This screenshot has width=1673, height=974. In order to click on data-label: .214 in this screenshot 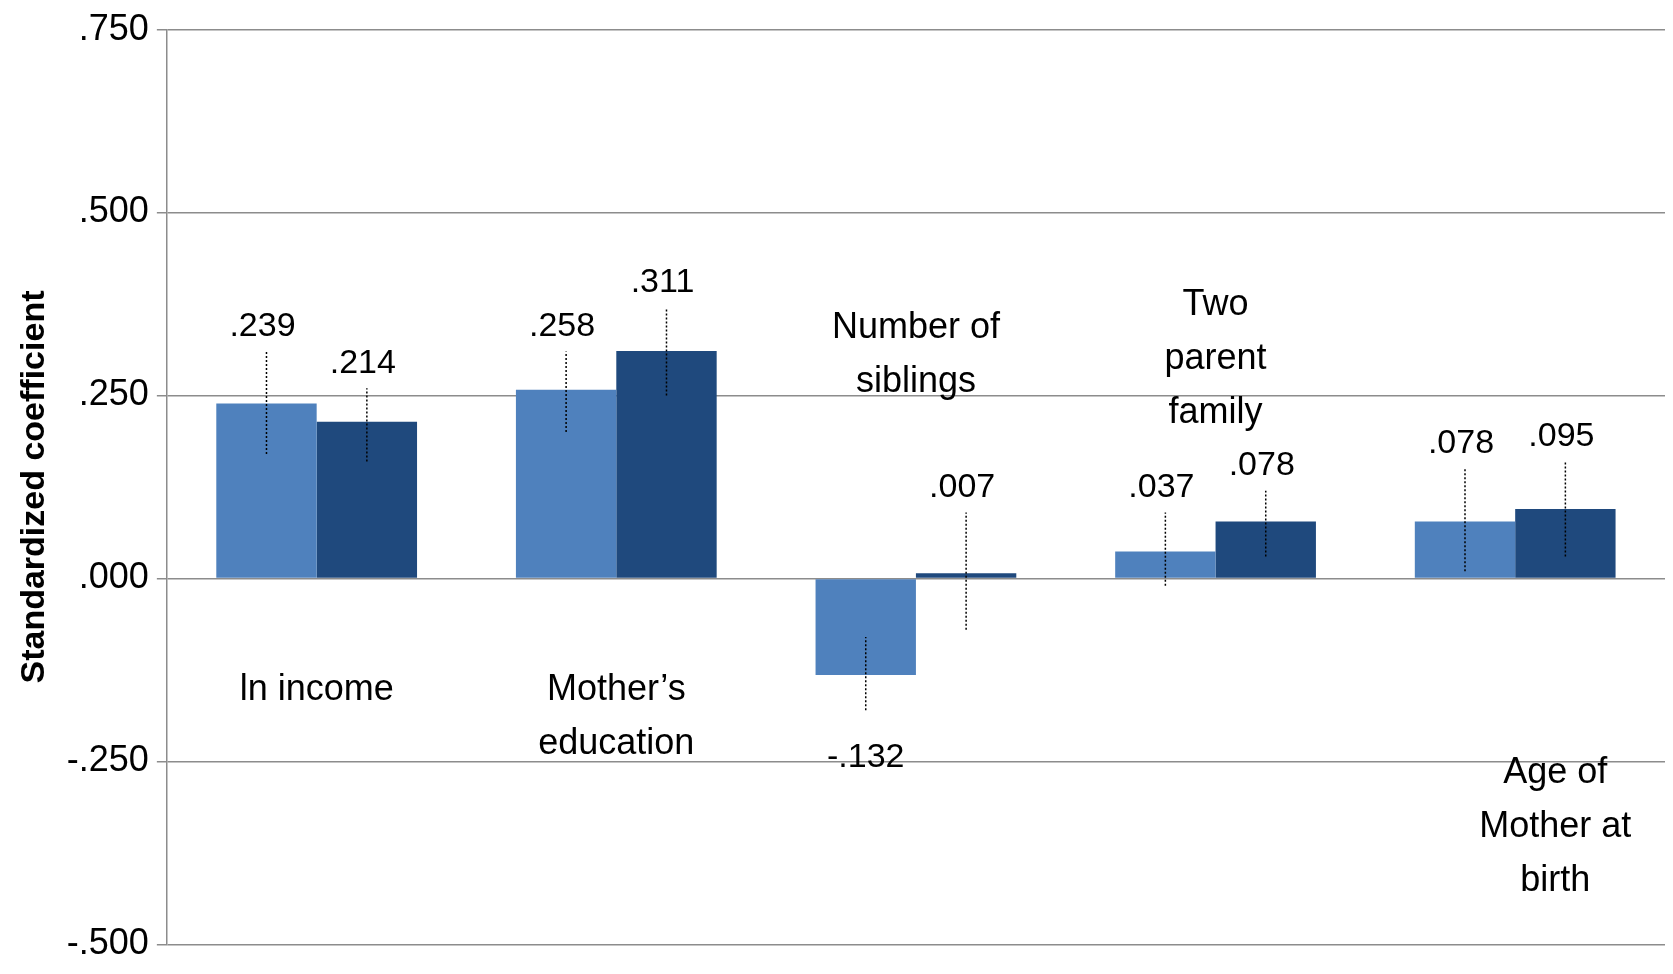, I will do `click(362, 360)`.